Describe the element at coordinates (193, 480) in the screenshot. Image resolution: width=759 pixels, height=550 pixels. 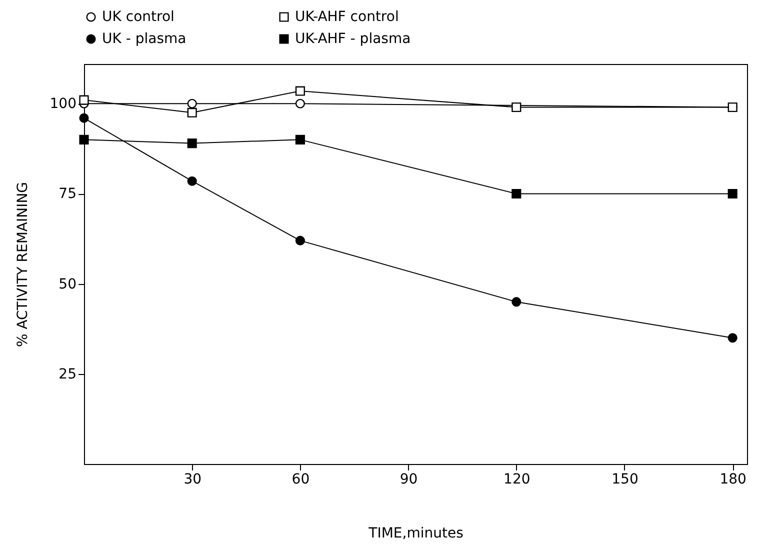
I see `x-tick-label: 30` at that location.